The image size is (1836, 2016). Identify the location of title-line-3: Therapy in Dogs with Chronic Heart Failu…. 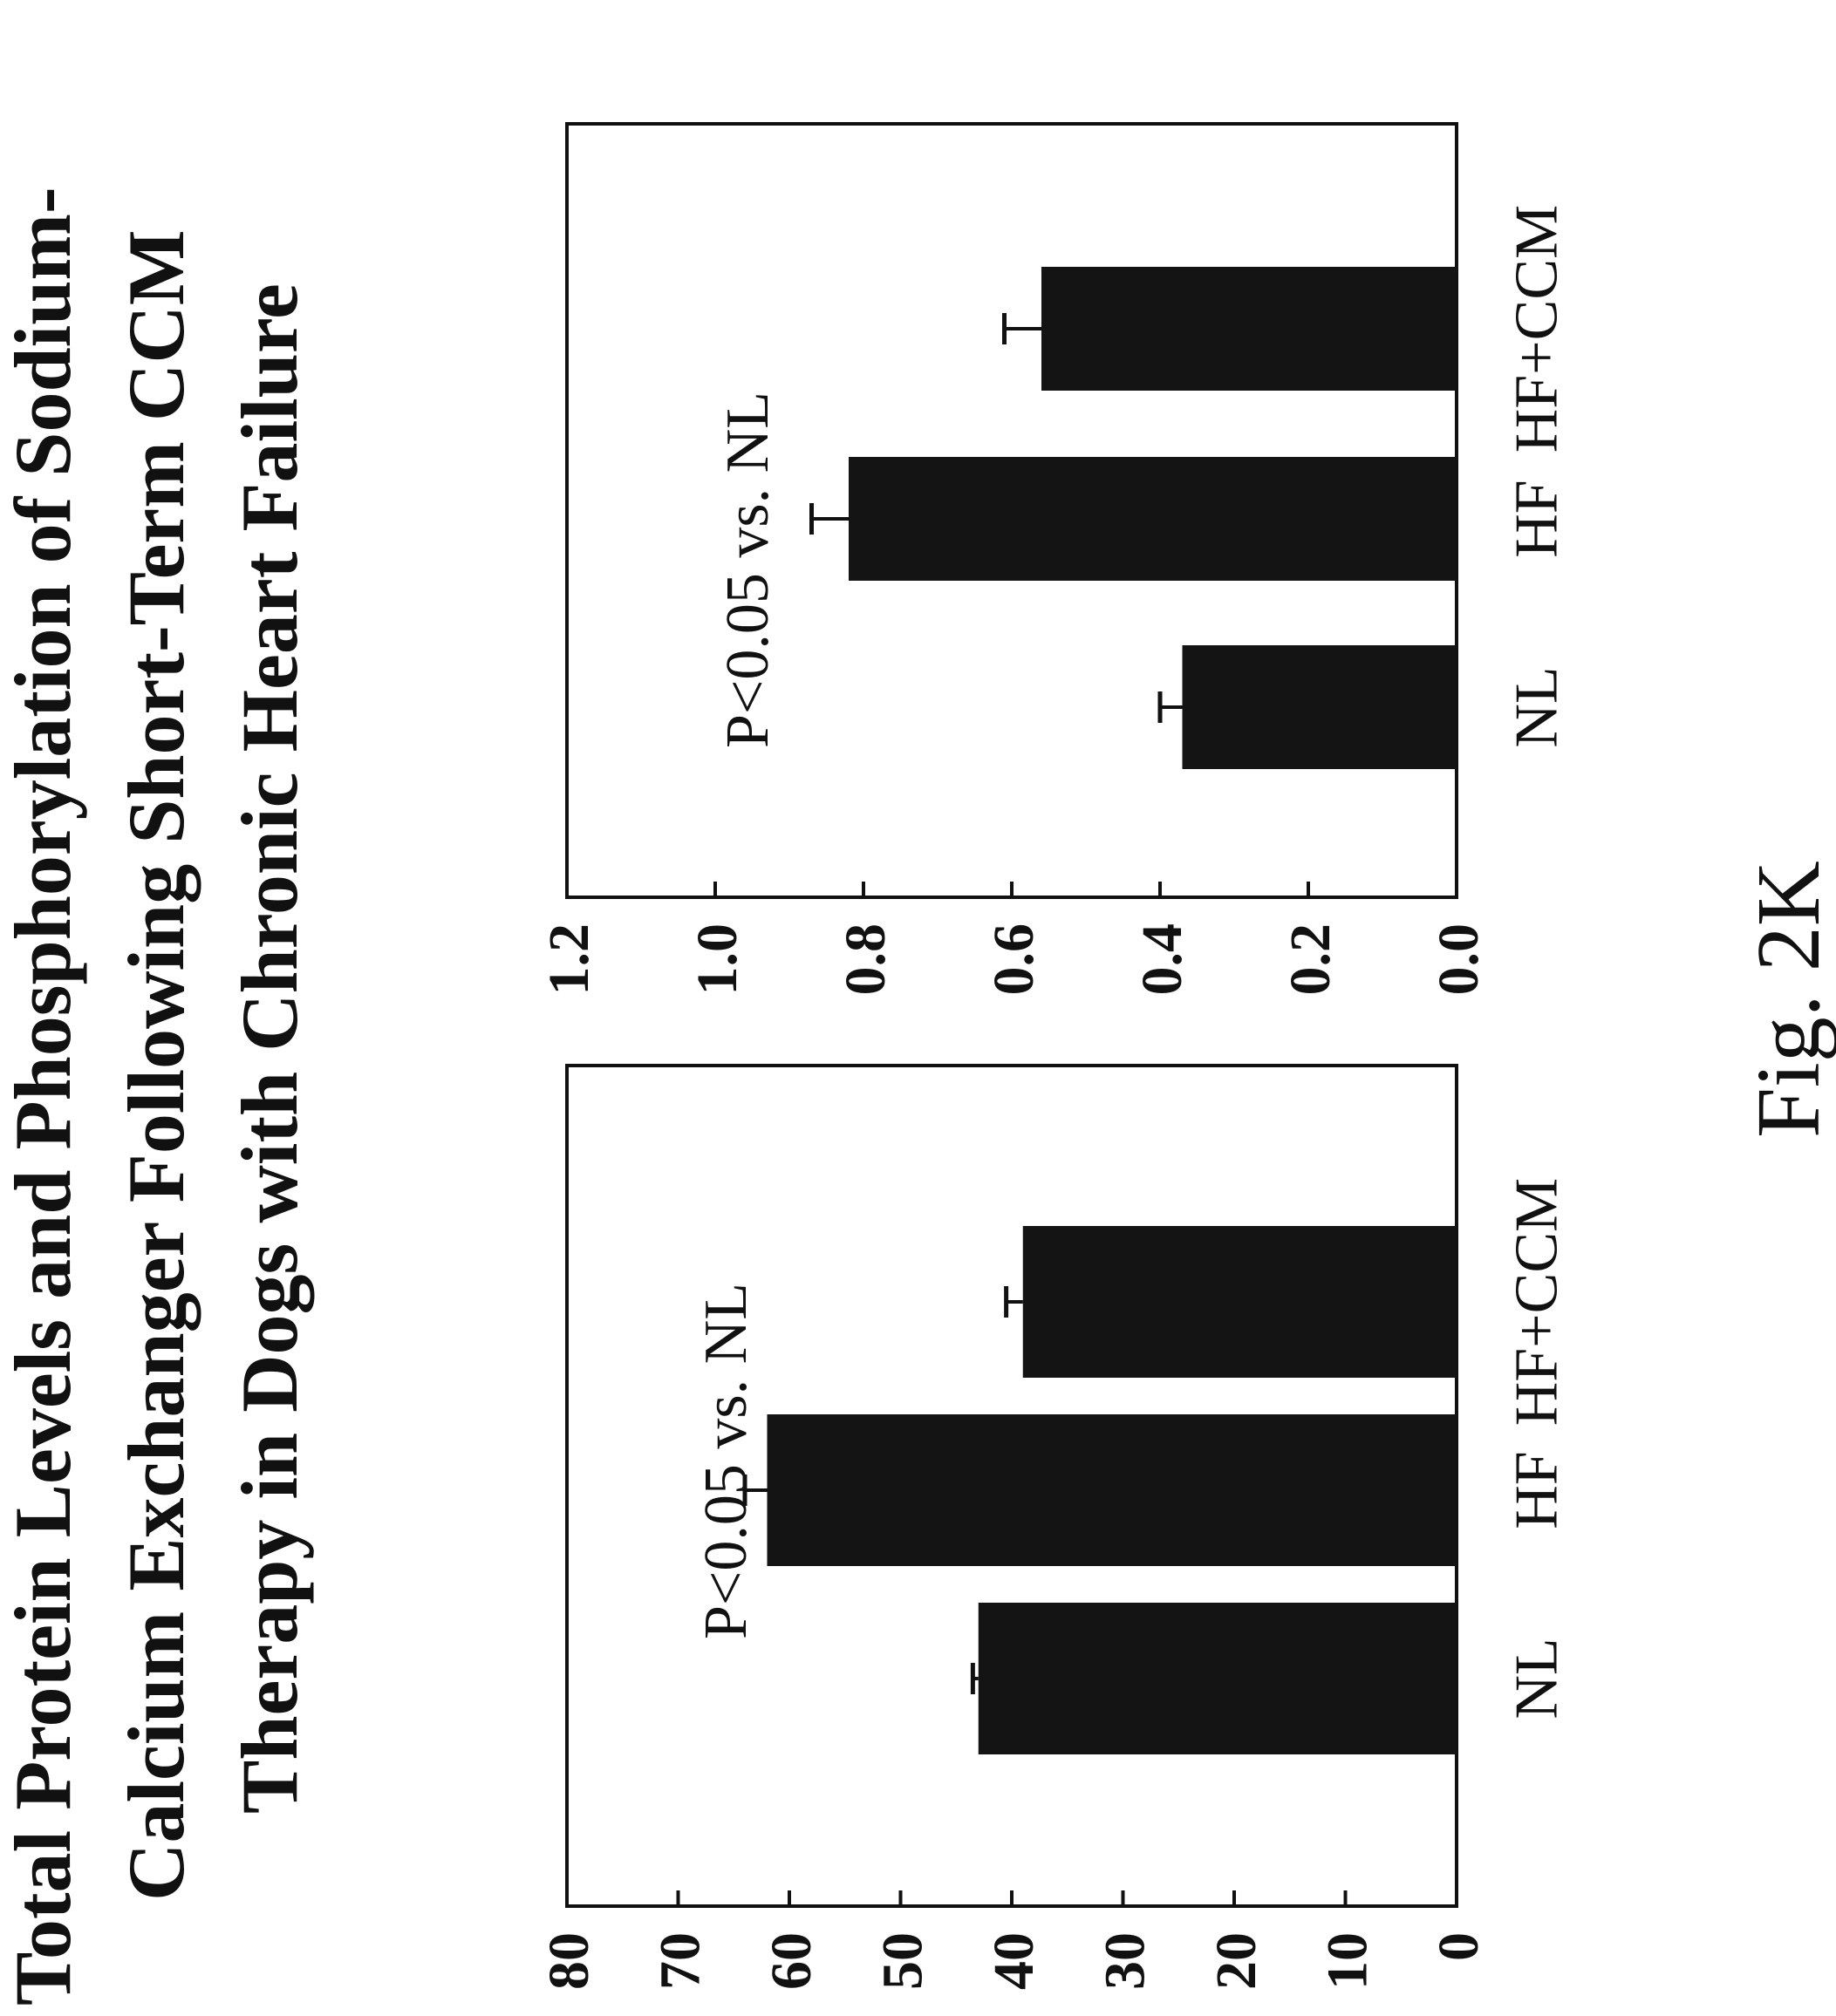
(269, 1048).